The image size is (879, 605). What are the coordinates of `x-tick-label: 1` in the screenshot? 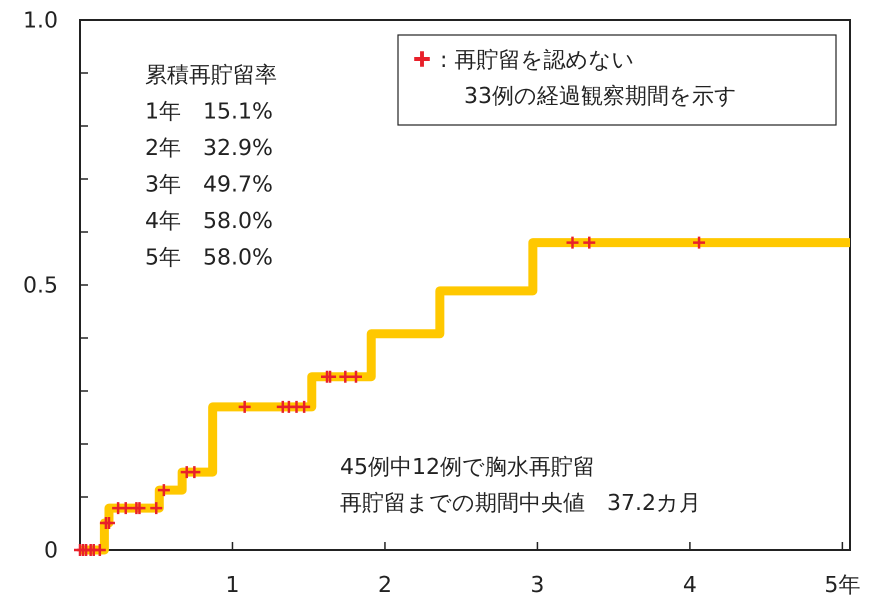 It's located at (232, 585).